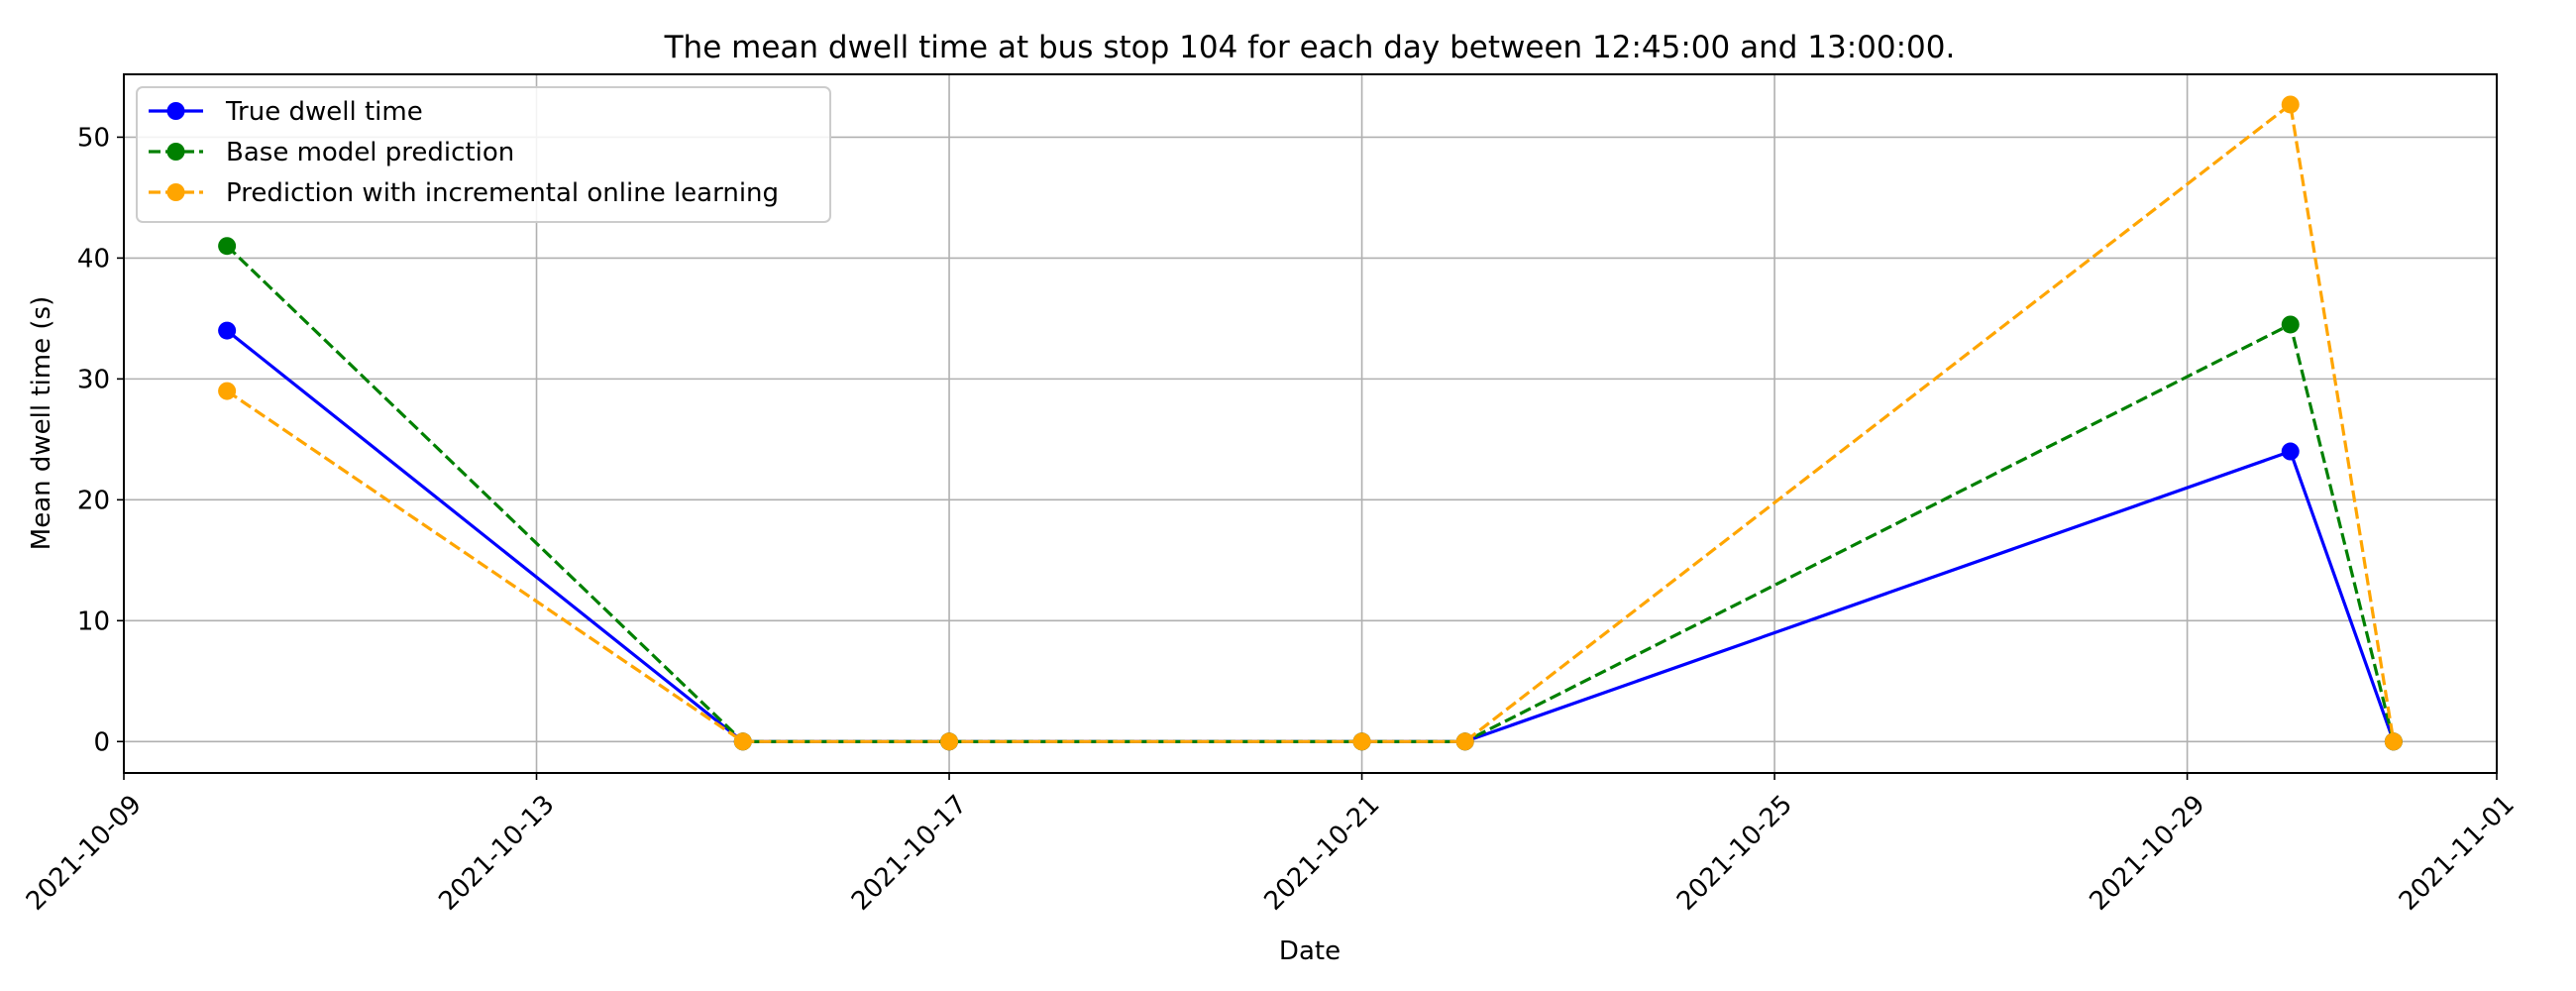 This screenshot has height=991, width=2576. I want to click on x-tick-label: 2021-11-01, so click(2457, 853).